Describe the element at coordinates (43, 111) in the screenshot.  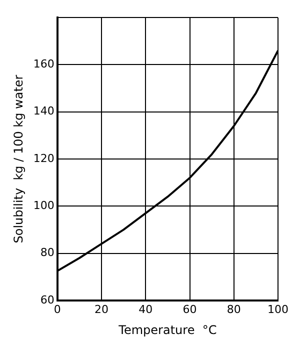
I see `y-tick-label: 140` at that location.